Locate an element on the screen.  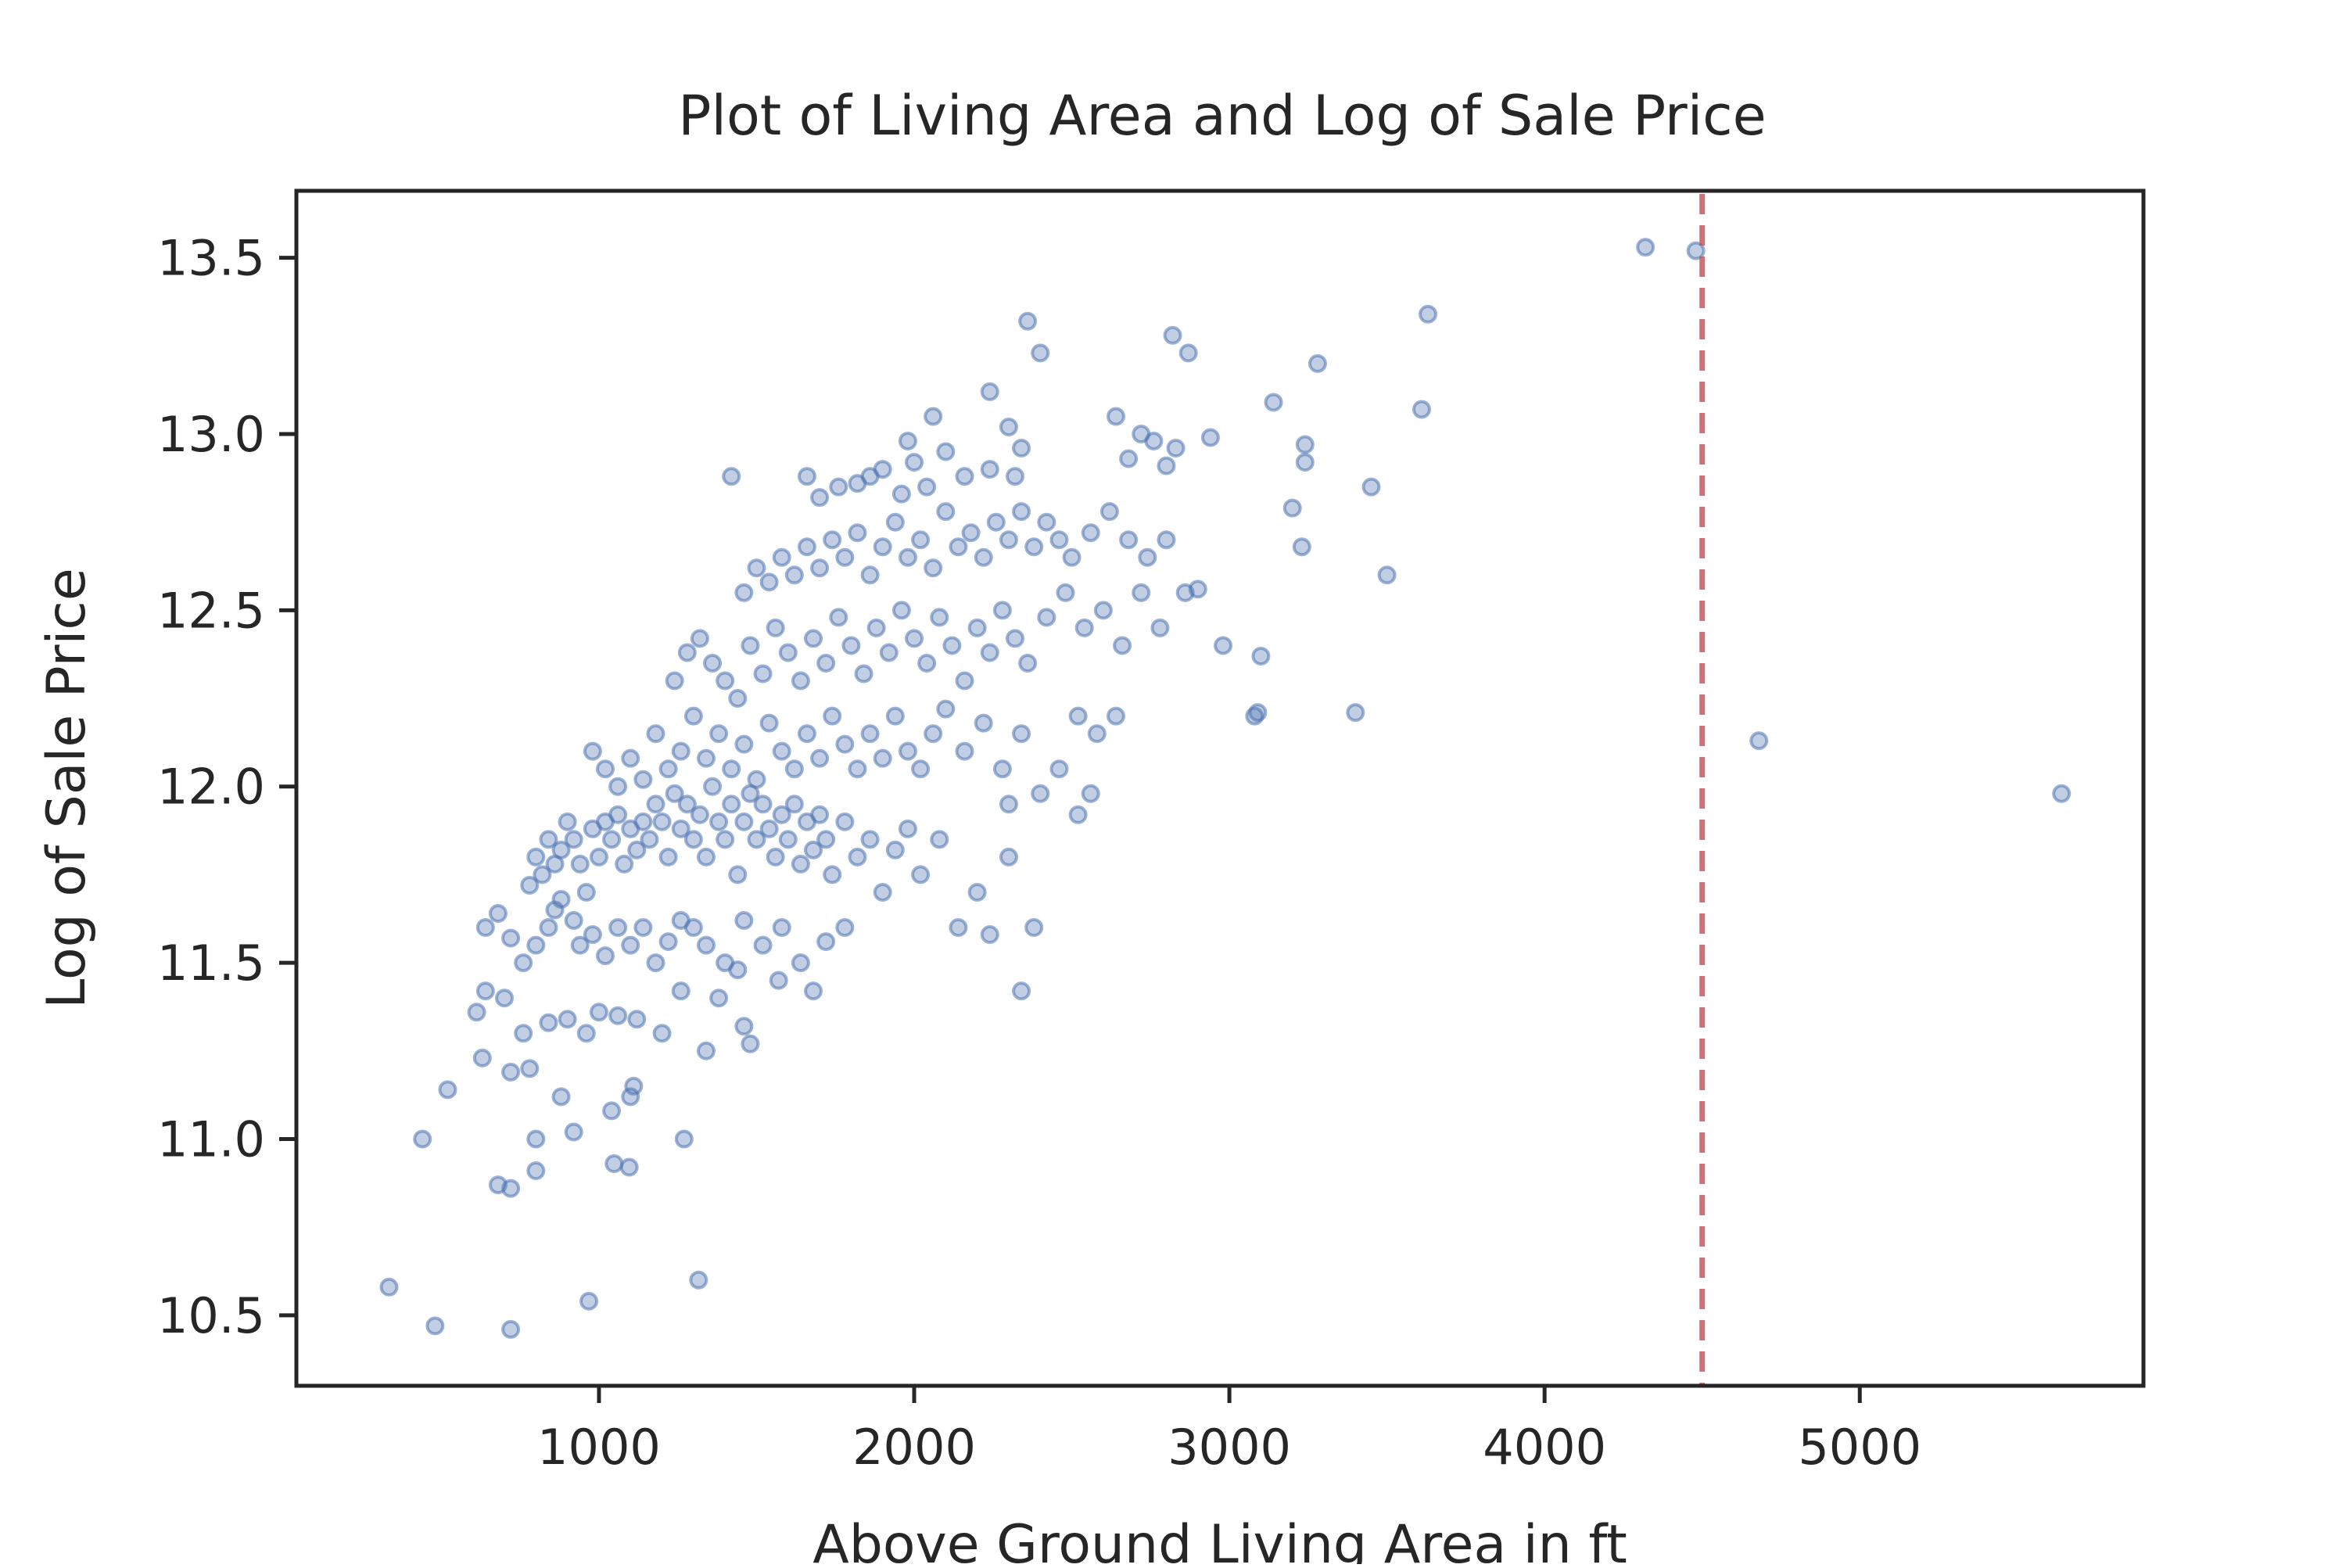
x-tick-label: 2000 is located at coordinates (914, 1447).